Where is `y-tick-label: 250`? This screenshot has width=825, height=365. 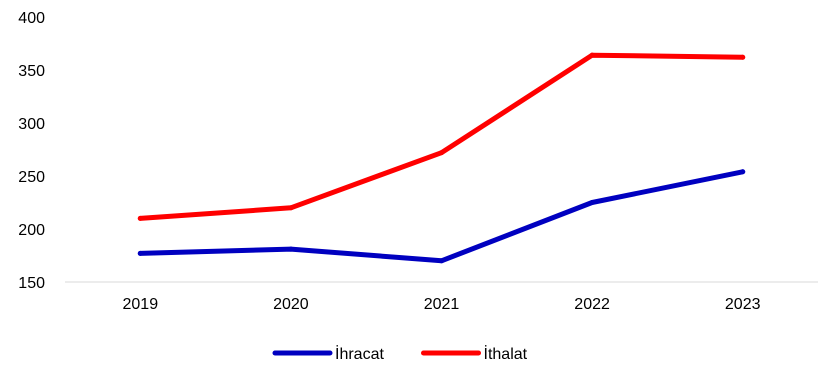 y-tick-label: 250 is located at coordinates (31, 177).